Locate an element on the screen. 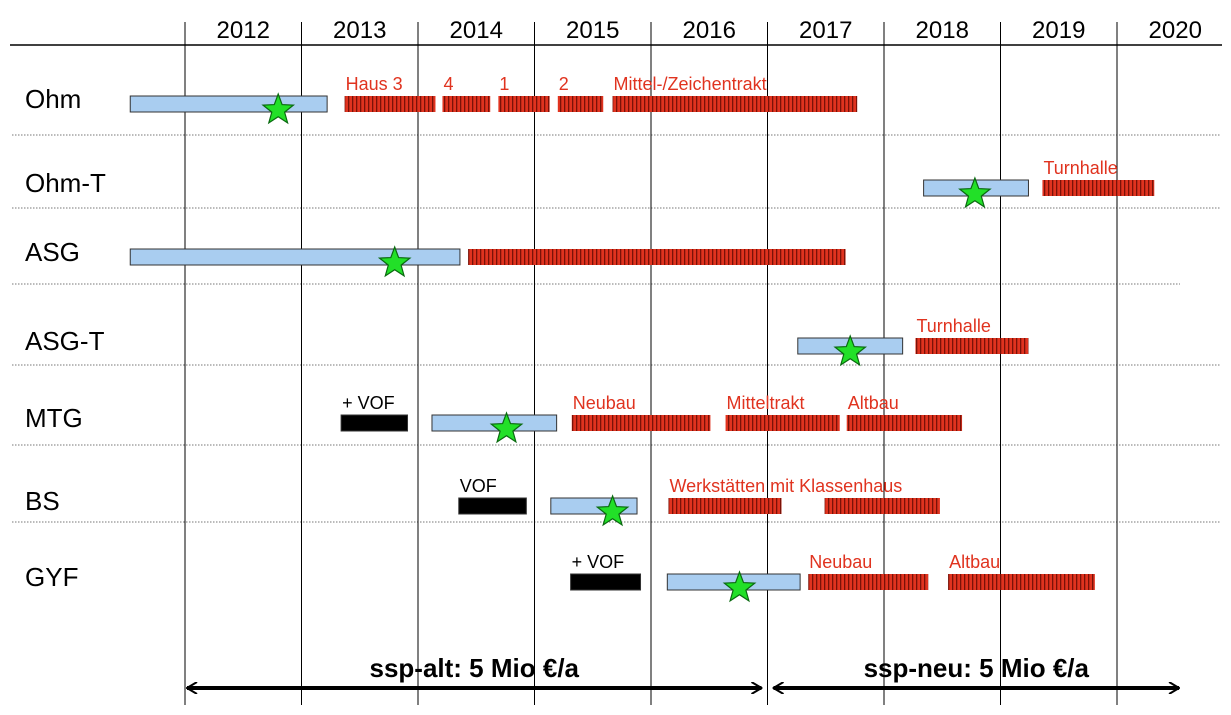  year-label: 2018 is located at coordinates (942, 30).